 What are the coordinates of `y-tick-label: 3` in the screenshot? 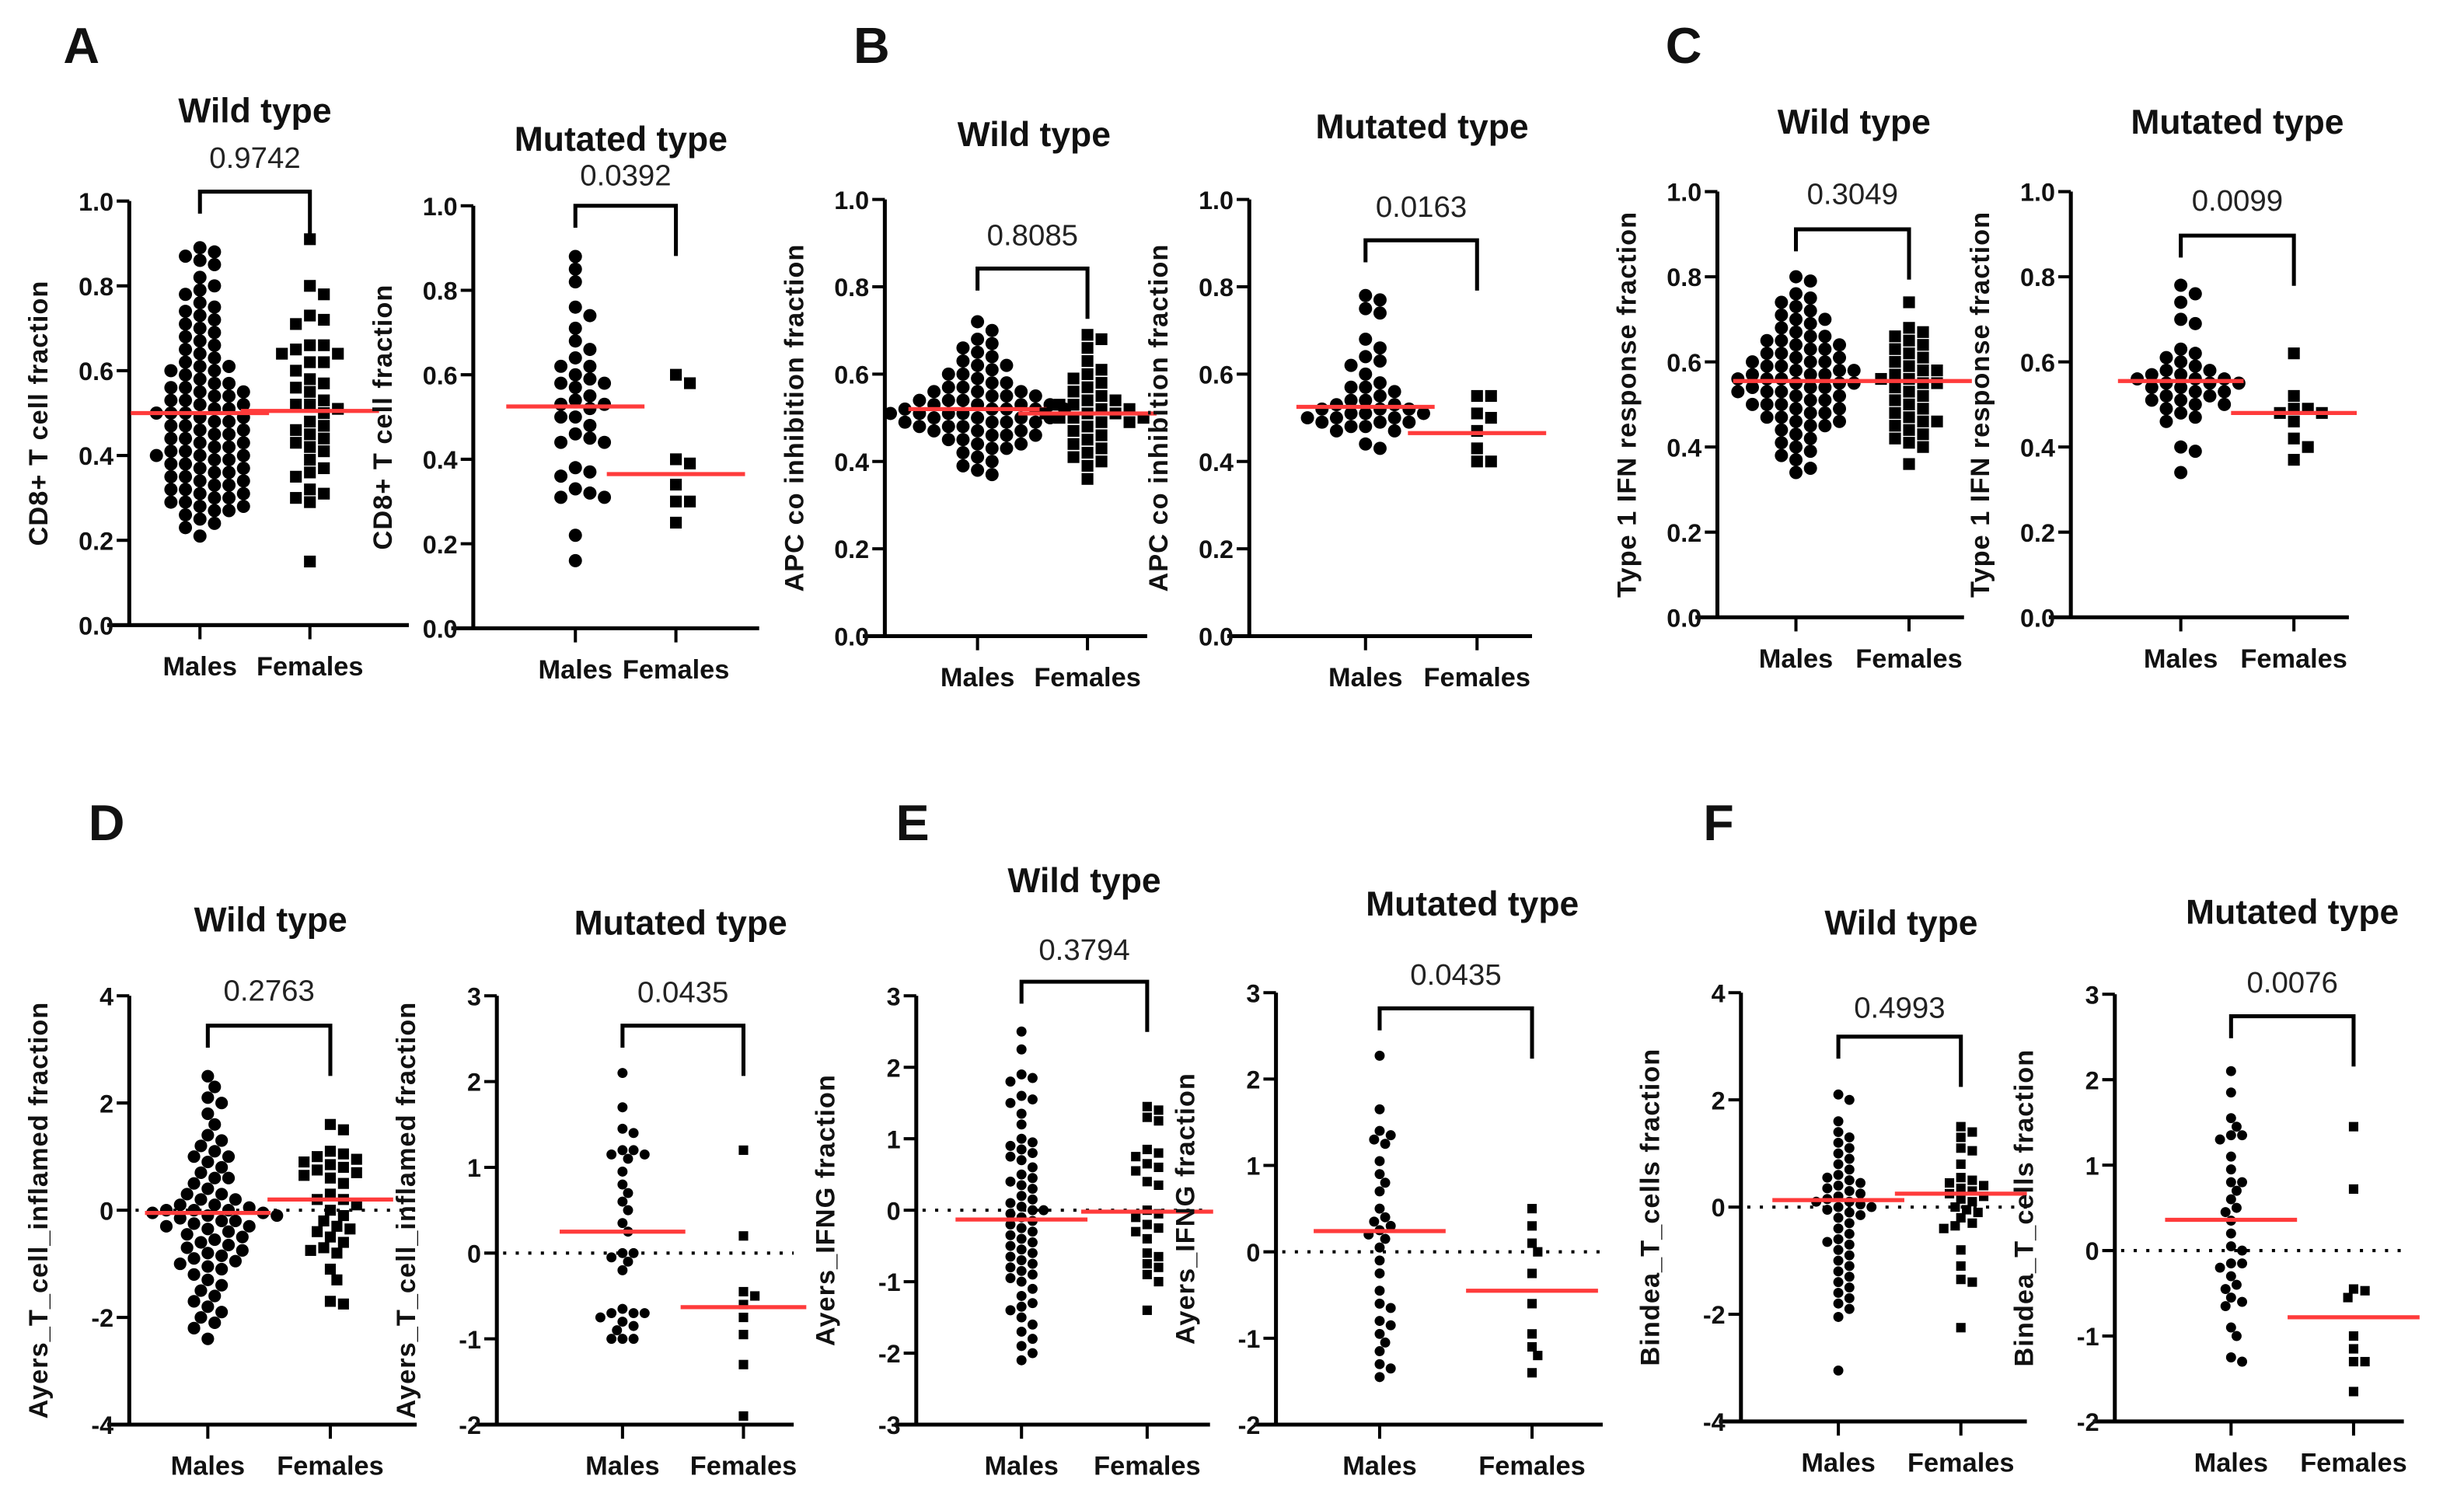 It's located at (474, 996).